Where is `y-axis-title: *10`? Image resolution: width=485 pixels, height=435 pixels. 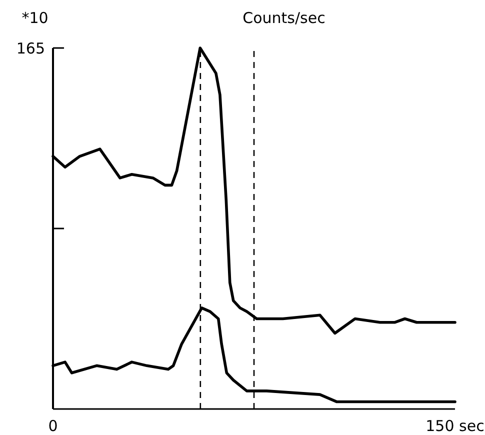 y-axis-title: *10 is located at coordinates (35, 18).